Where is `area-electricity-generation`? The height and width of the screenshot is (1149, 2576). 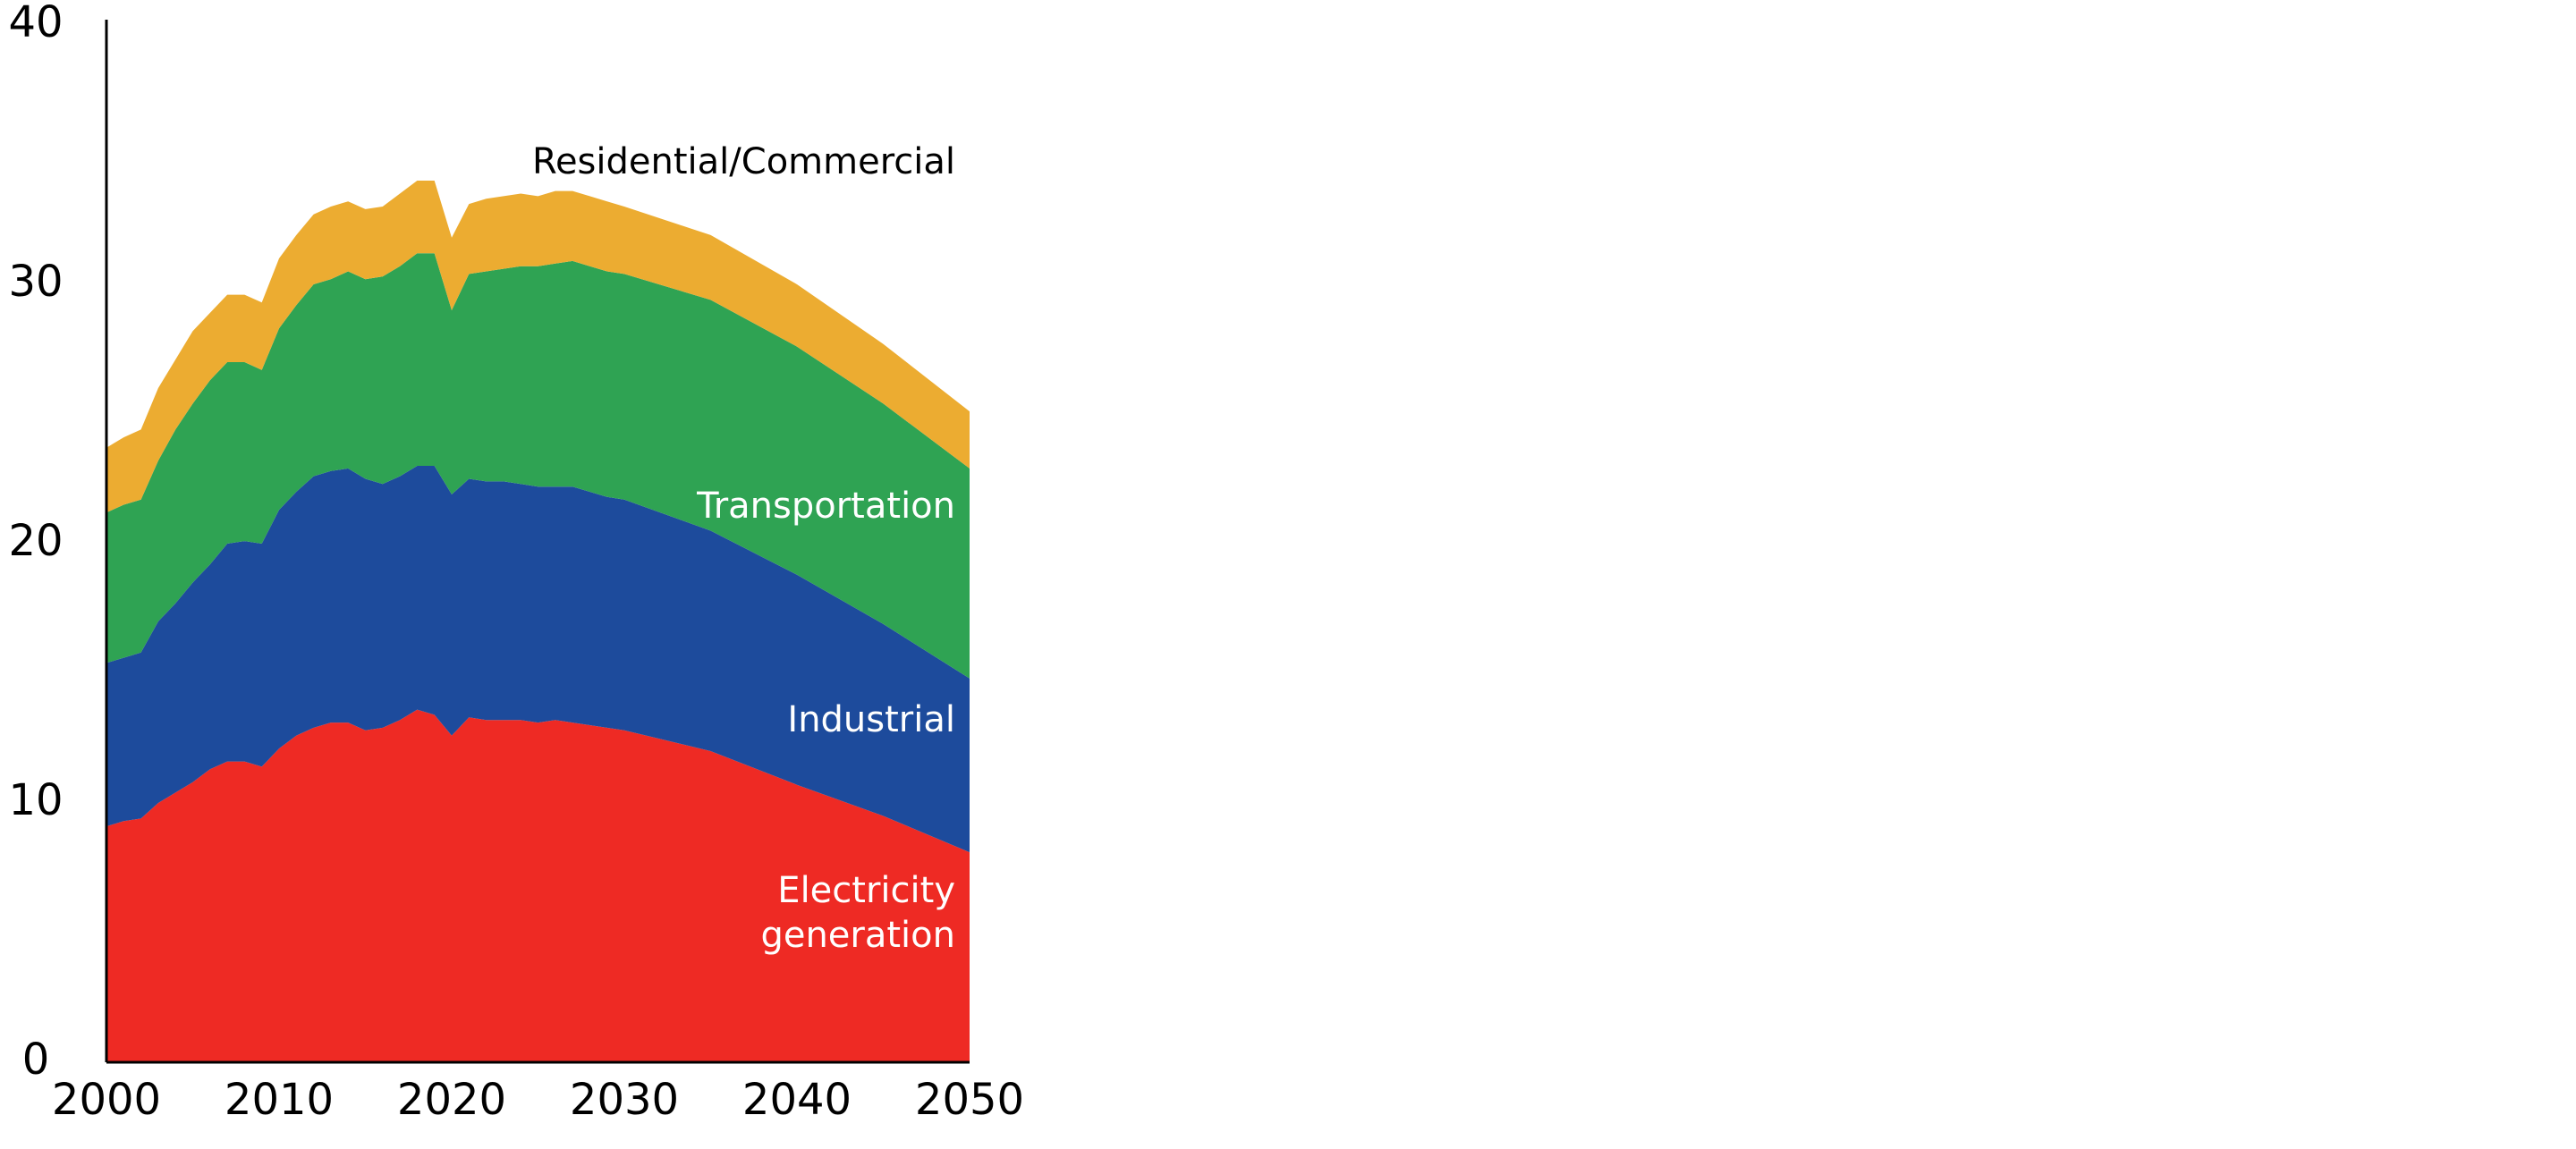
area-electricity-generation is located at coordinates (538, 885).